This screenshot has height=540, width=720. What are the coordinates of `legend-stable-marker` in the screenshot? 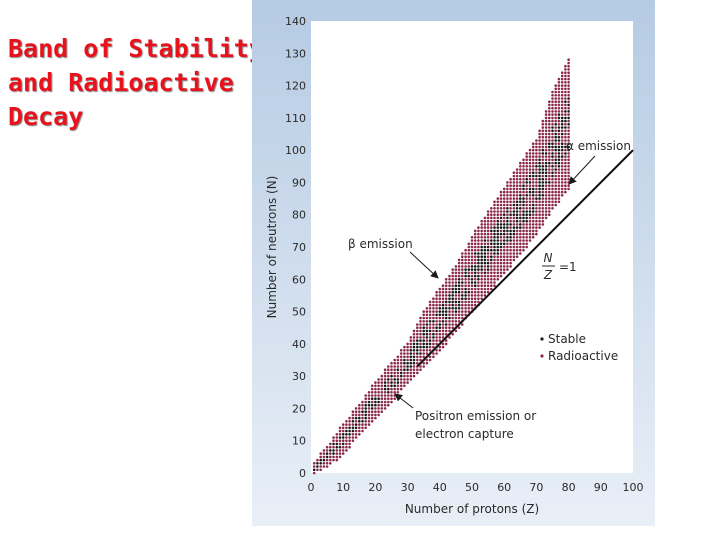 It's located at (542, 339).